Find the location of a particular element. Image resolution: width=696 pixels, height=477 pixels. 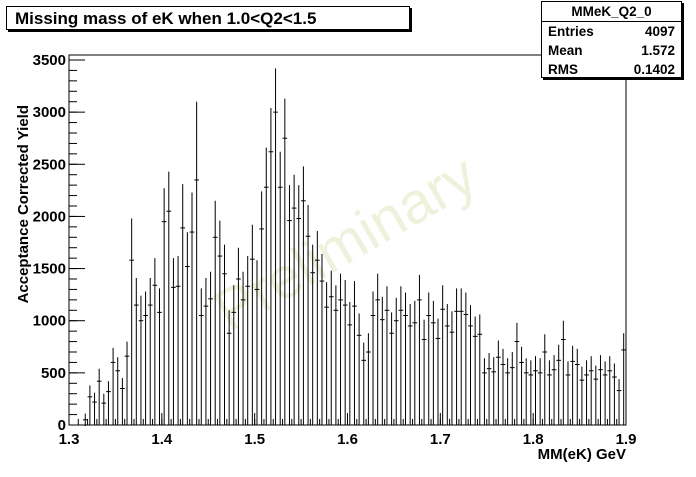

x-tick-label: 1.8 is located at coordinates (533, 439).